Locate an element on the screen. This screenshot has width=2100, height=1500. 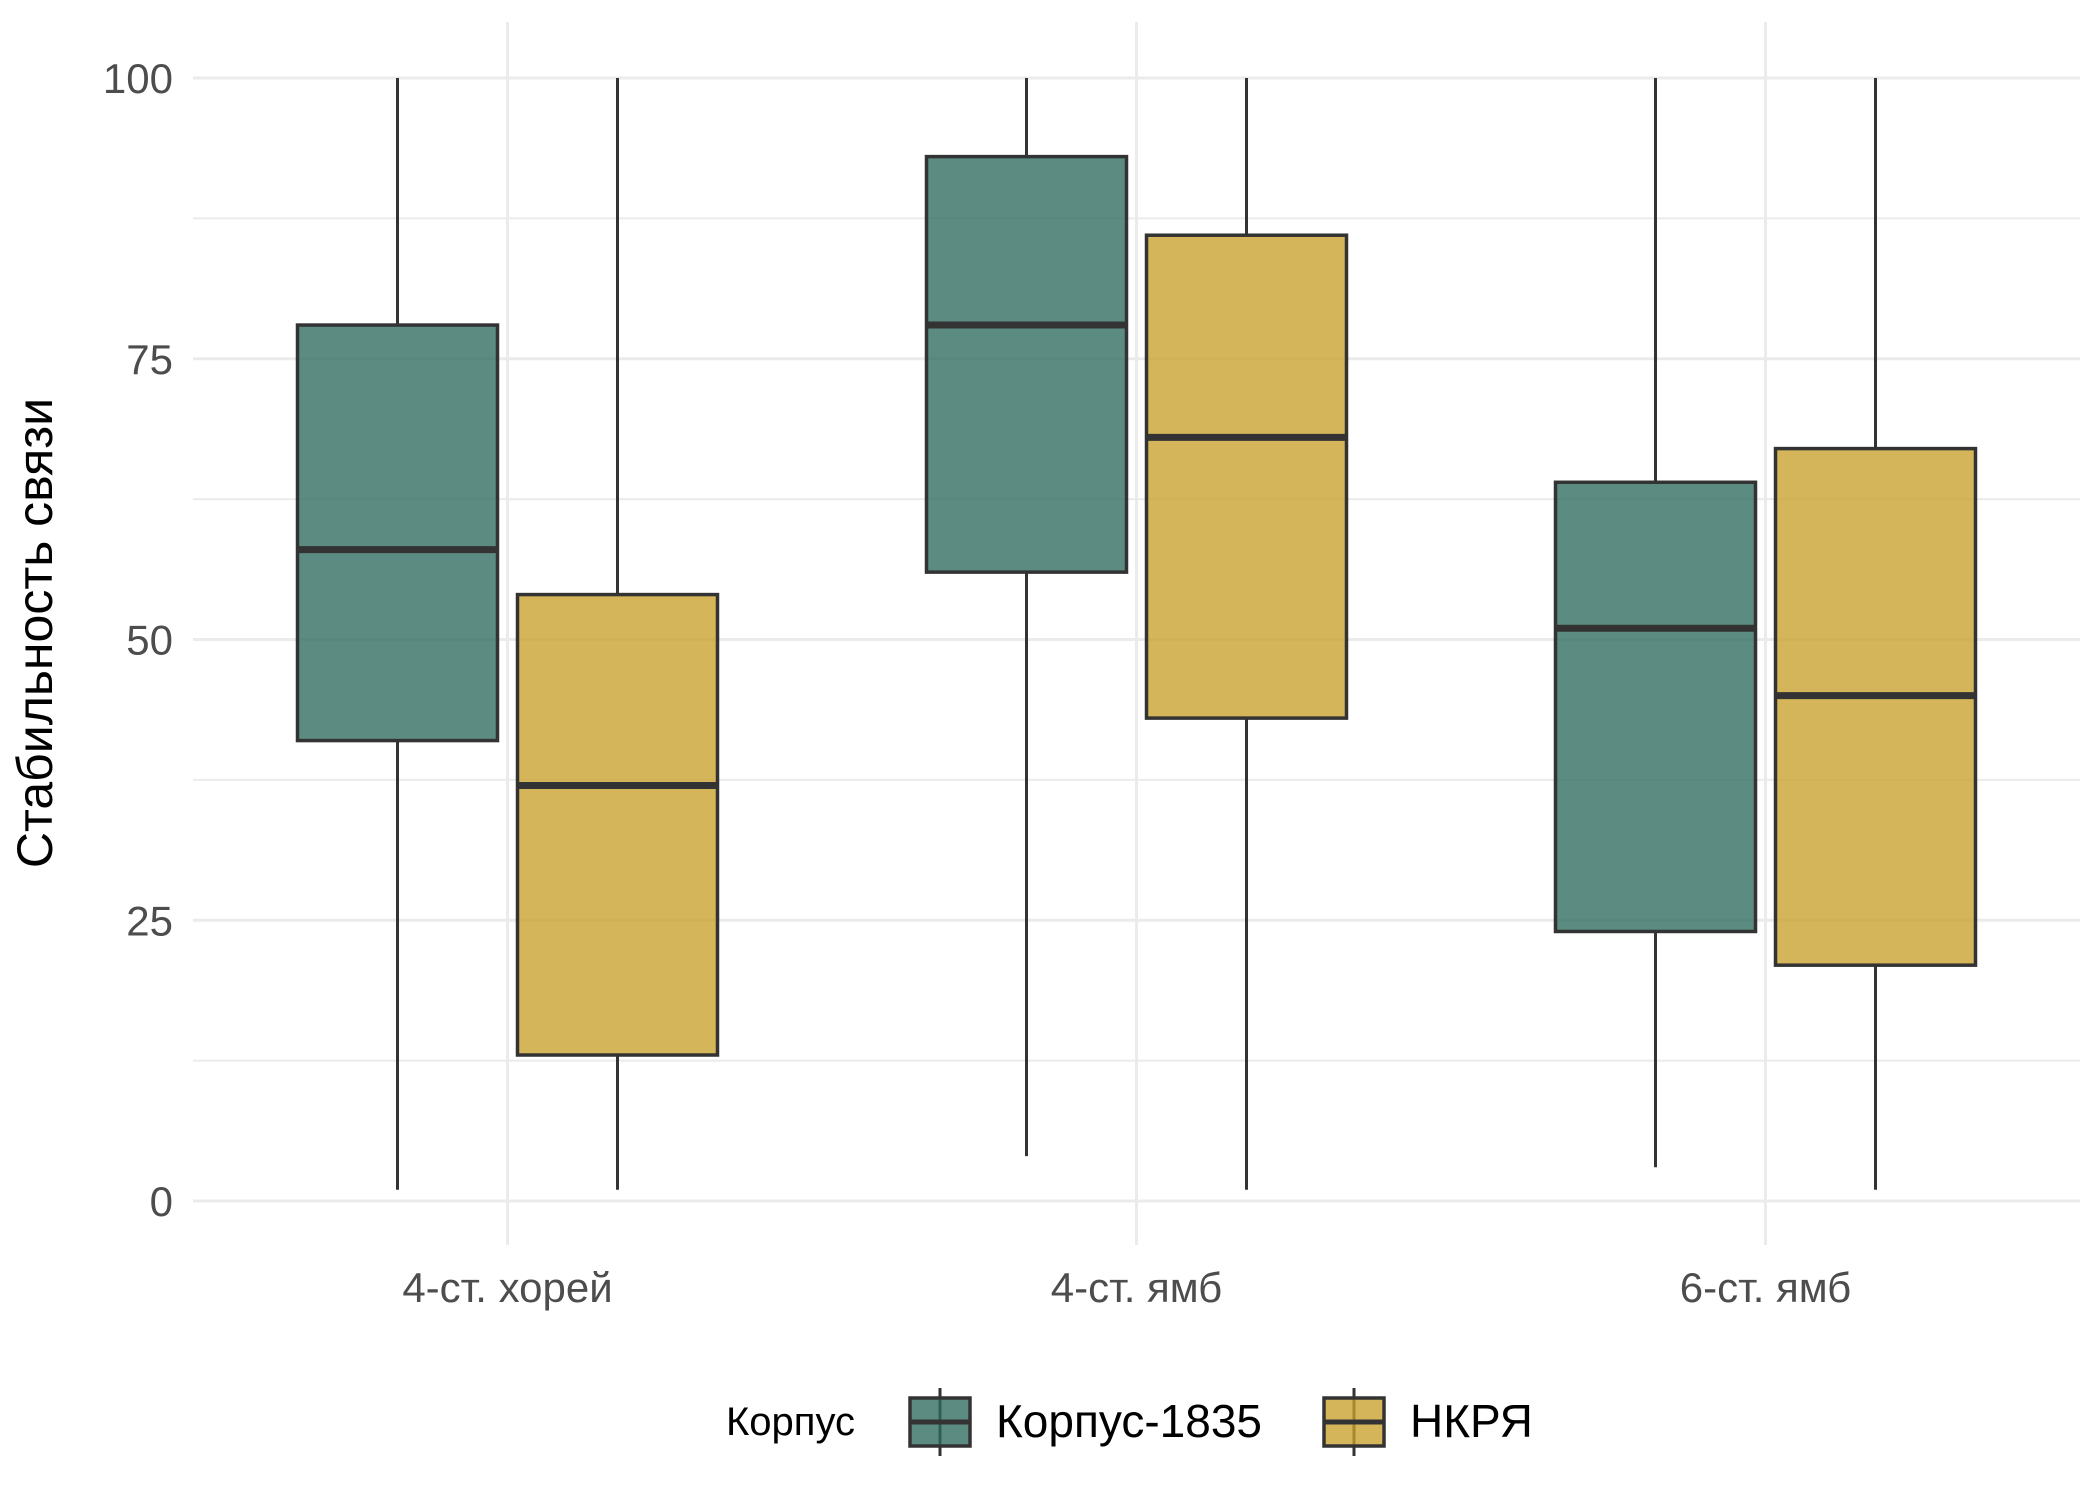
box-НКРЯ-6-ст. ямб is located at coordinates (1875, 634).